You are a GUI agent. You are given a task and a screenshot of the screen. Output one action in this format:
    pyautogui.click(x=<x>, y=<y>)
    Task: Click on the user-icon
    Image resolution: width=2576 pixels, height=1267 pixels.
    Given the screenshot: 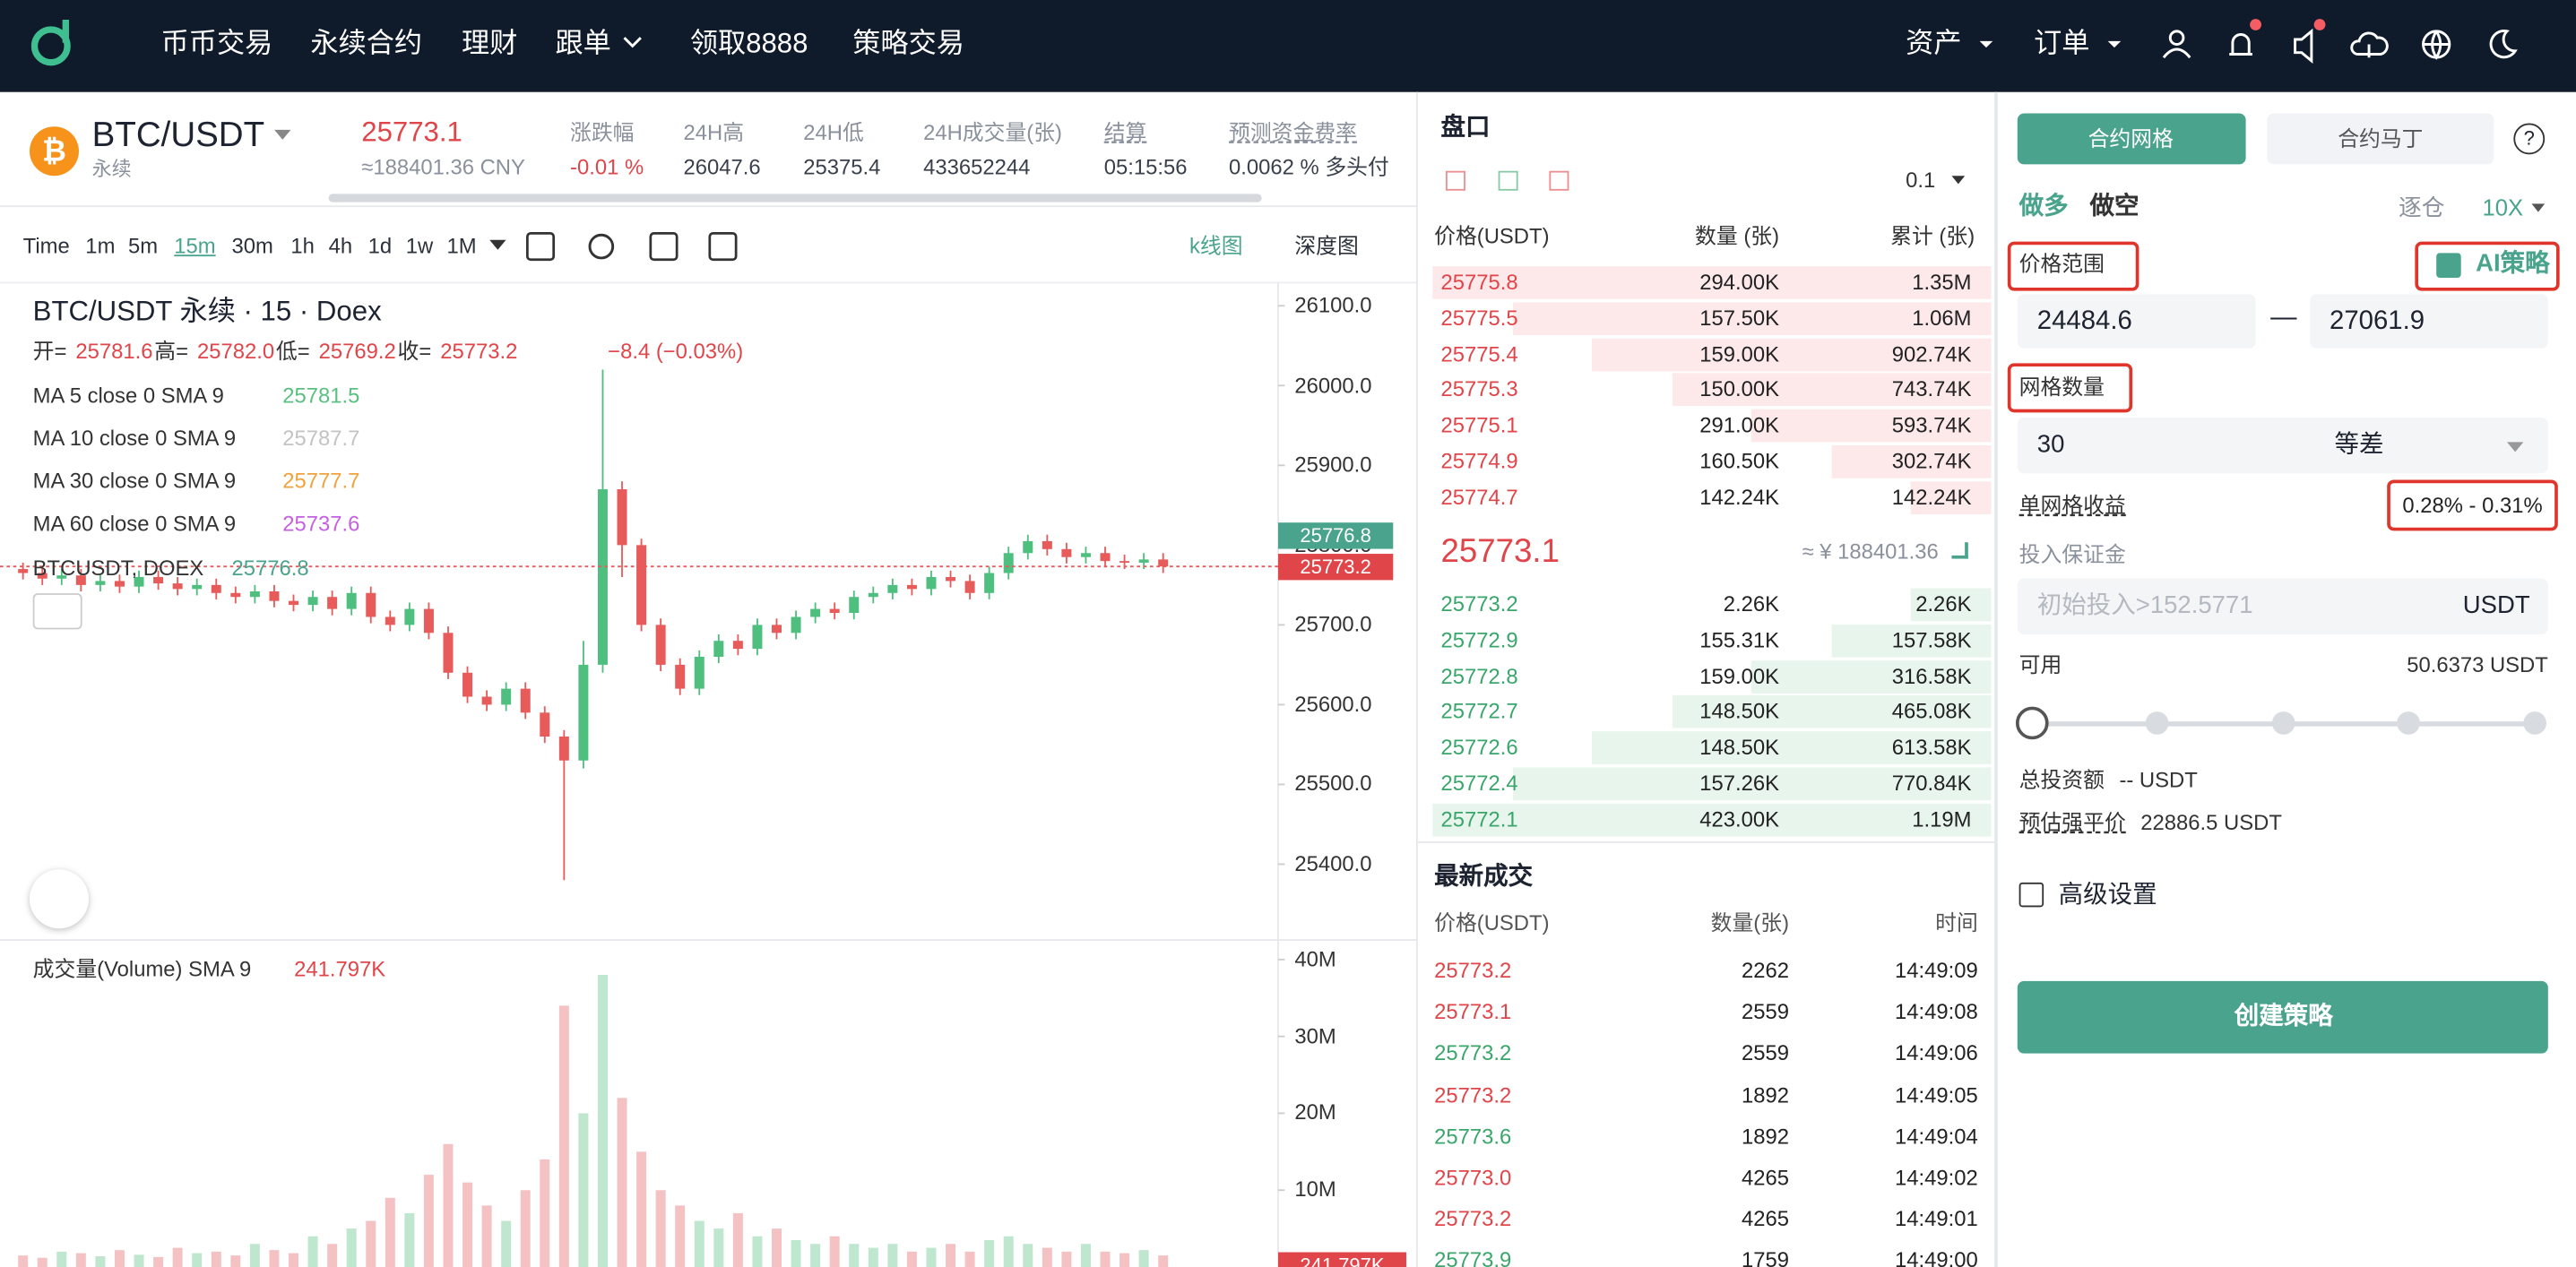 What is the action you would take?
    pyautogui.click(x=2176, y=38)
    